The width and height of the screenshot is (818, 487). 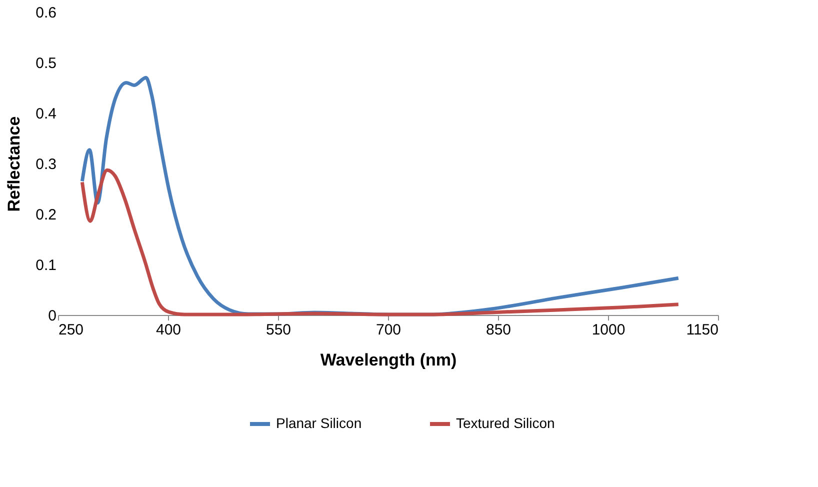 I want to click on y-axis-title: Reflectance, so click(x=14, y=164).